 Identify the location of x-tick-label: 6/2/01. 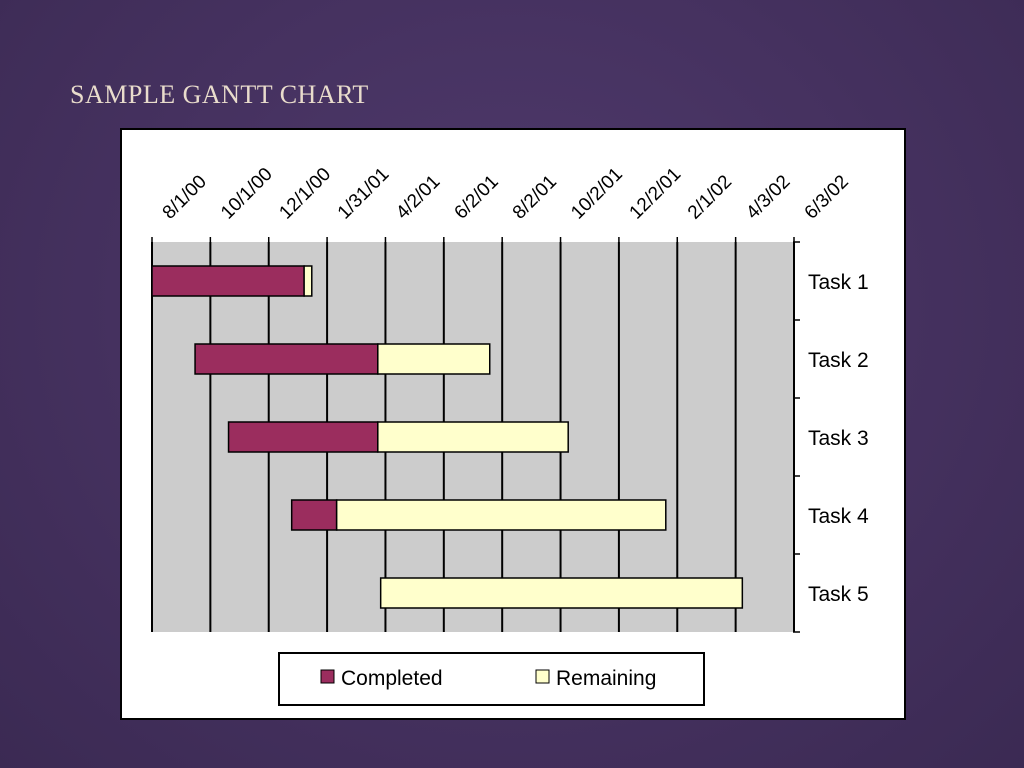
(477, 197).